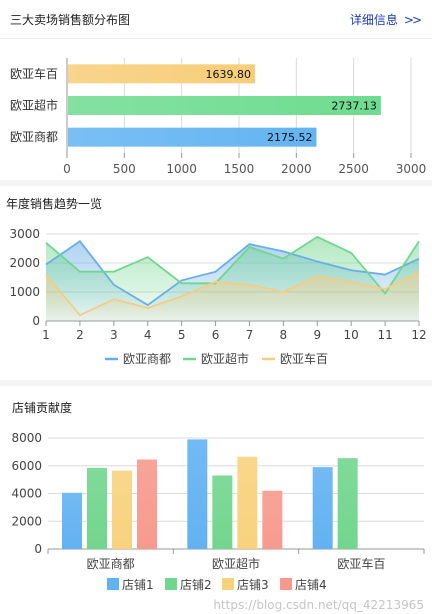 The image size is (432, 614). What do you see at coordinates (24, 234) in the screenshot?
I see `y-tick-label: 3000` at bounding box center [24, 234].